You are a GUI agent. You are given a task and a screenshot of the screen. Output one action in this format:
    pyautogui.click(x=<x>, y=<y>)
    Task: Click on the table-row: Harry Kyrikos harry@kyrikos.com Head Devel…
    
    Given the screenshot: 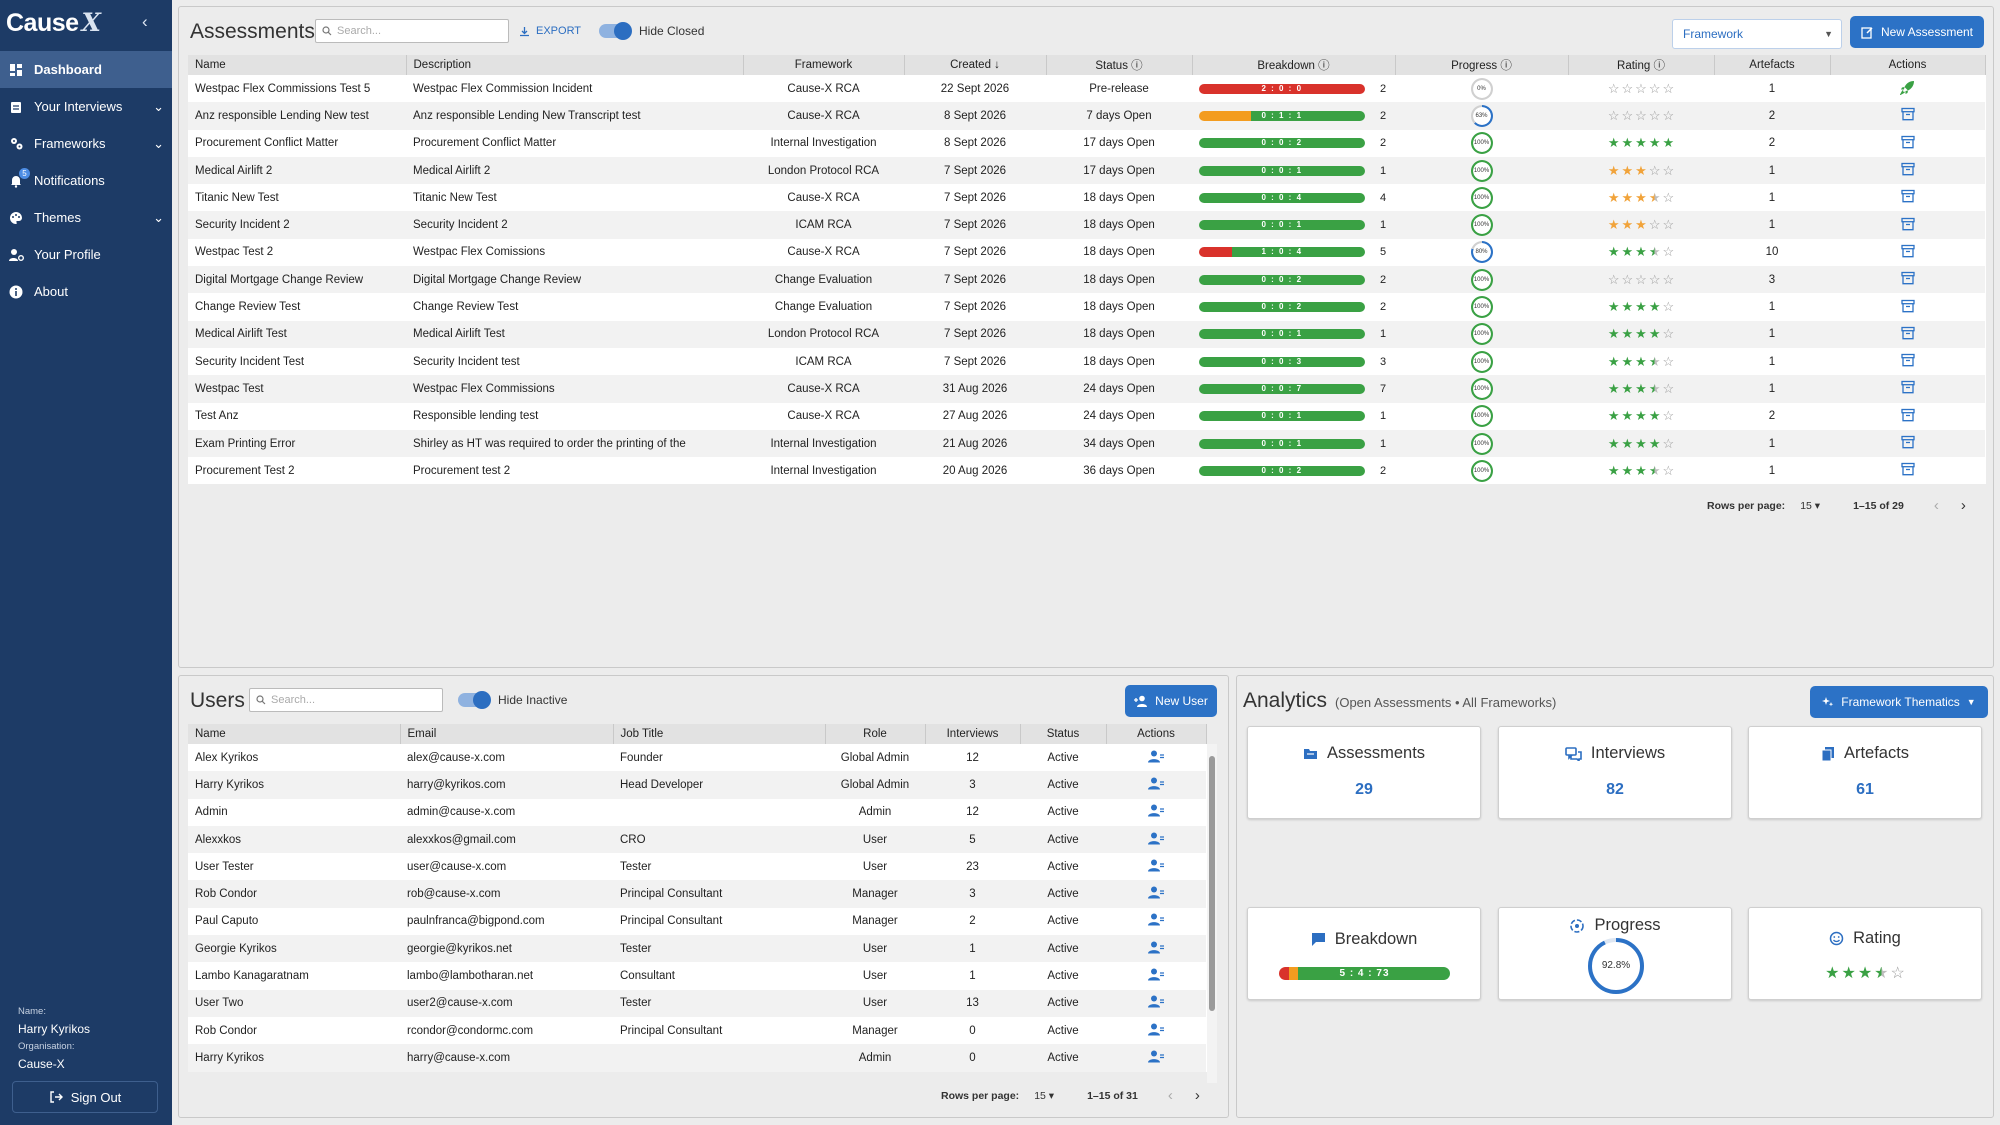 What is the action you would take?
    pyautogui.click(x=697, y=785)
    